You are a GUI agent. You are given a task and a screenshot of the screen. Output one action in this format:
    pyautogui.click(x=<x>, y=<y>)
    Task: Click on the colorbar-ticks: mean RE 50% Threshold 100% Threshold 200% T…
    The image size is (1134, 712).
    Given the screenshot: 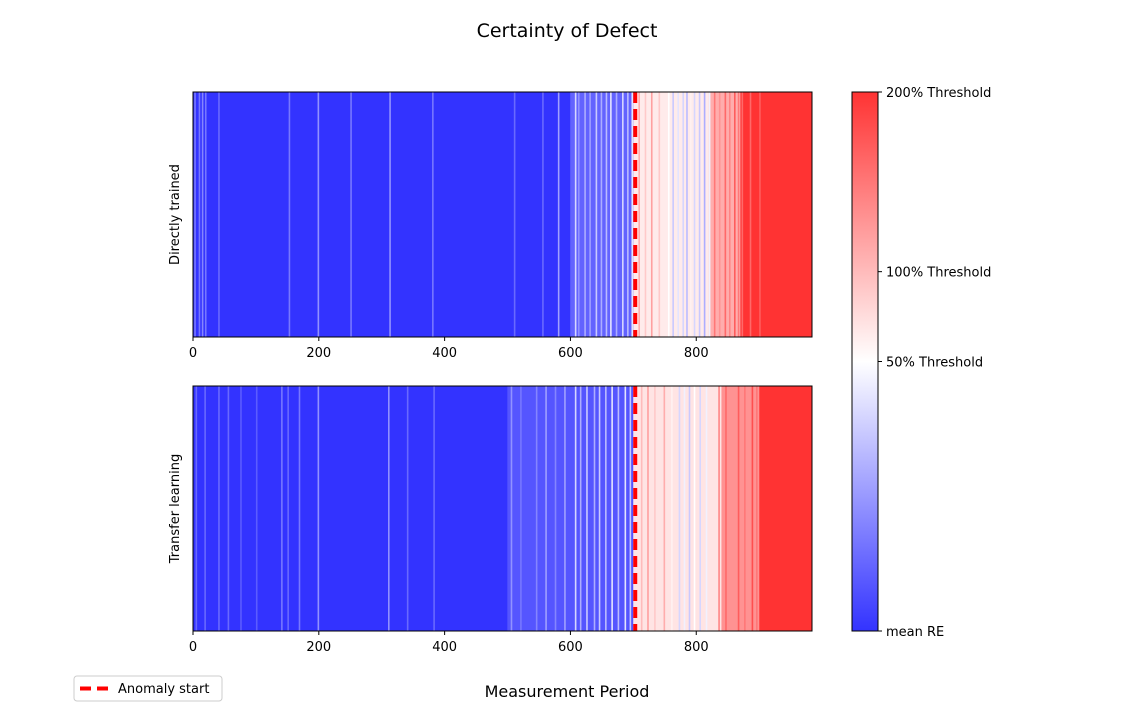 What is the action you would take?
    pyautogui.click(x=934, y=363)
    